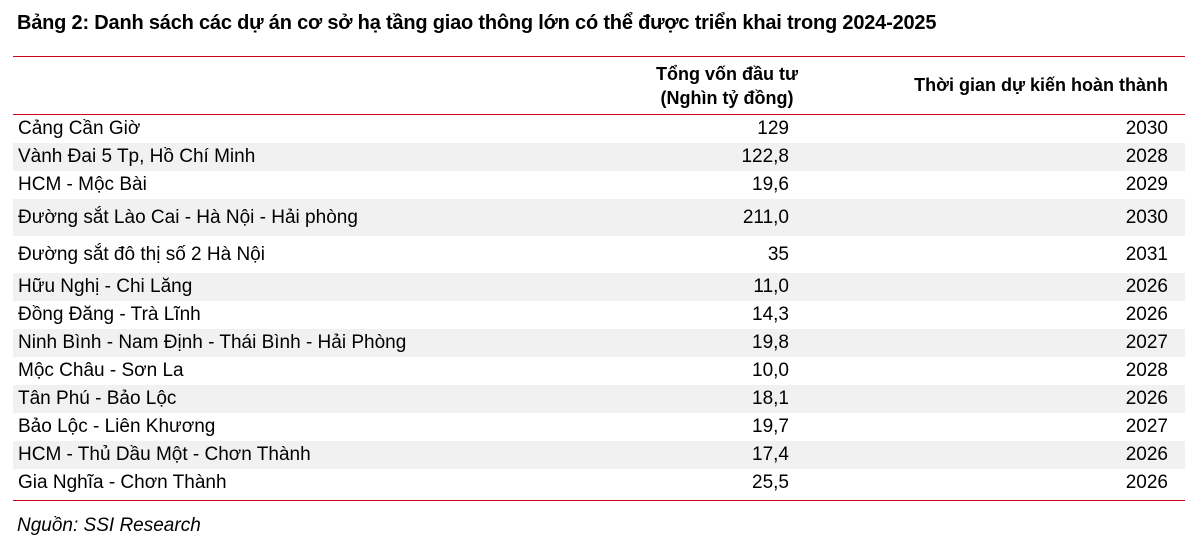  What do you see at coordinates (599, 483) in the screenshot?
I see `table-row: Gia Nghĩa - Chơn Thành 25,5 2026` at bounding box center [599, 483].